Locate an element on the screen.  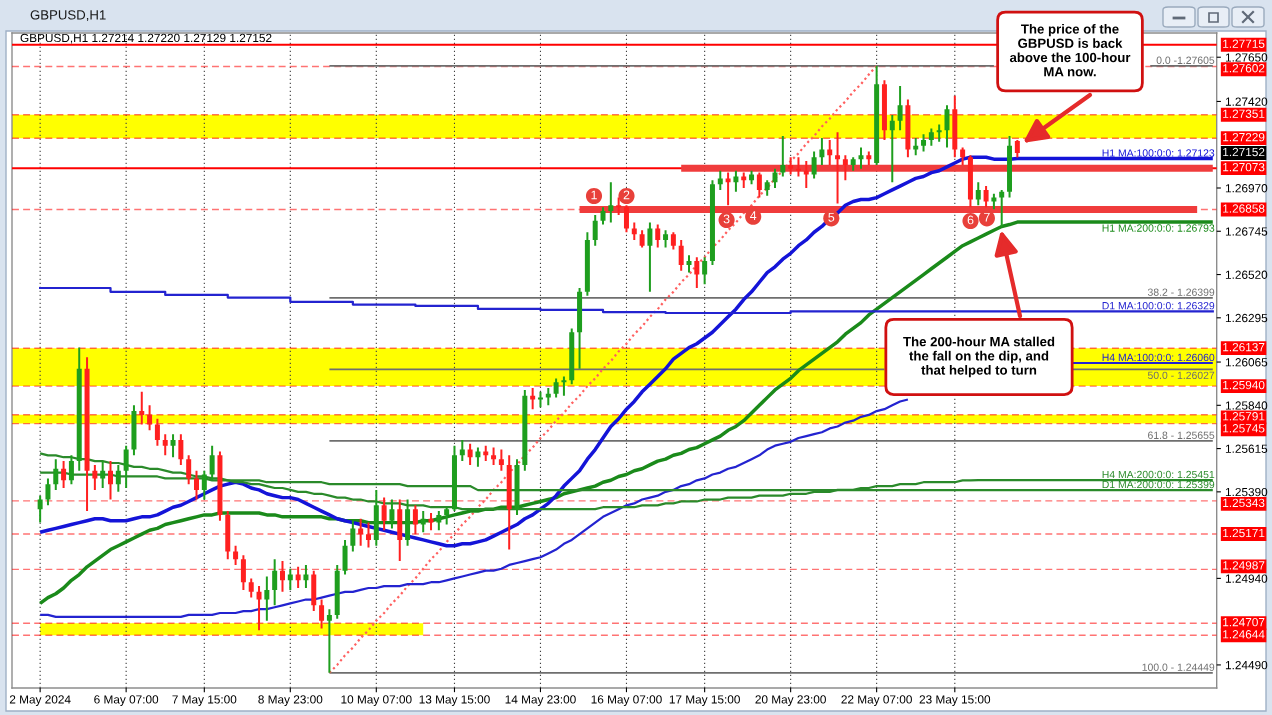
y-tick-label: 1.27650 is located at coordinates (1246, 57).